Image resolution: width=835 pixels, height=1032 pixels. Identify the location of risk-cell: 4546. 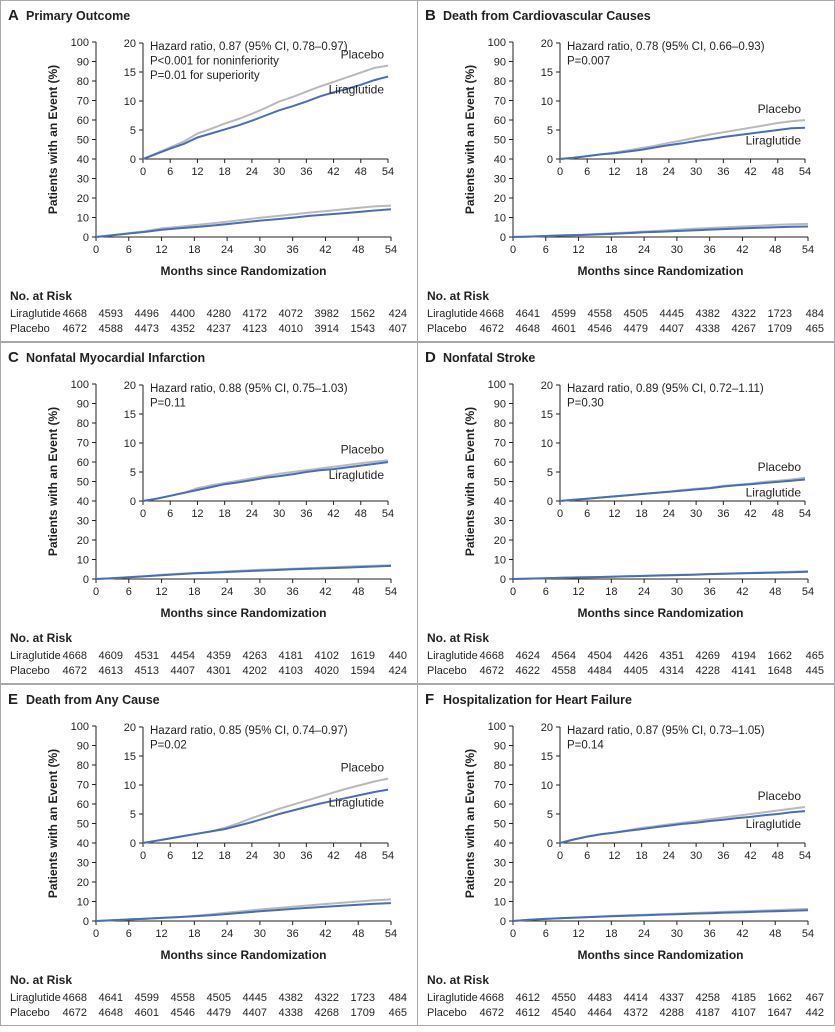
(182, 1013).